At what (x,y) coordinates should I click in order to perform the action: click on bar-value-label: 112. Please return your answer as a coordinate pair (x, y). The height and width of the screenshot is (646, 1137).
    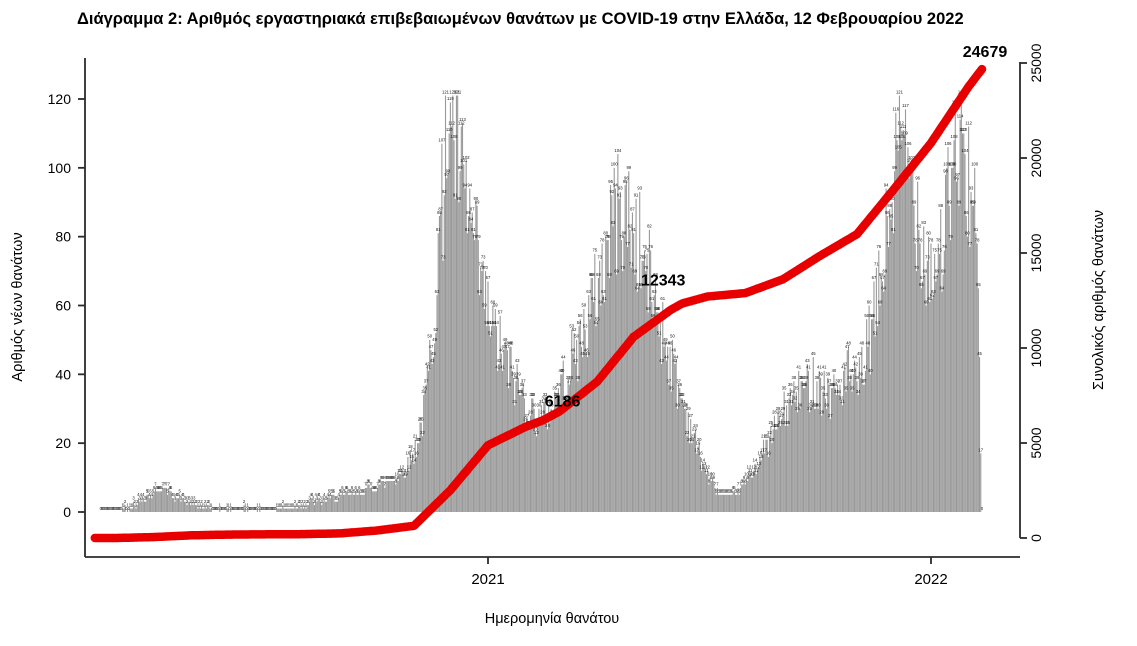
    Looking at the image, I should click on (968, 122).